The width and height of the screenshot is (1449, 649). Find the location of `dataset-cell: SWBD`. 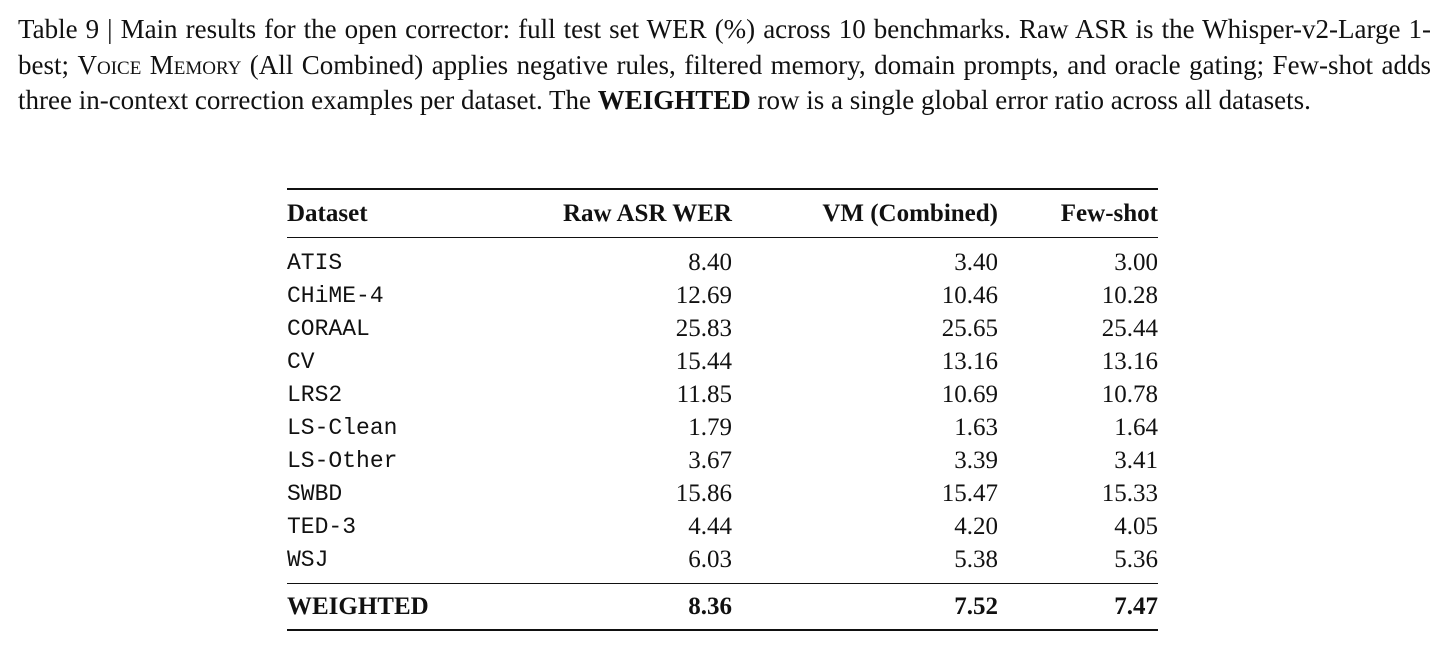

dataset-cell: SWBD is located at coordinates (315, 493).